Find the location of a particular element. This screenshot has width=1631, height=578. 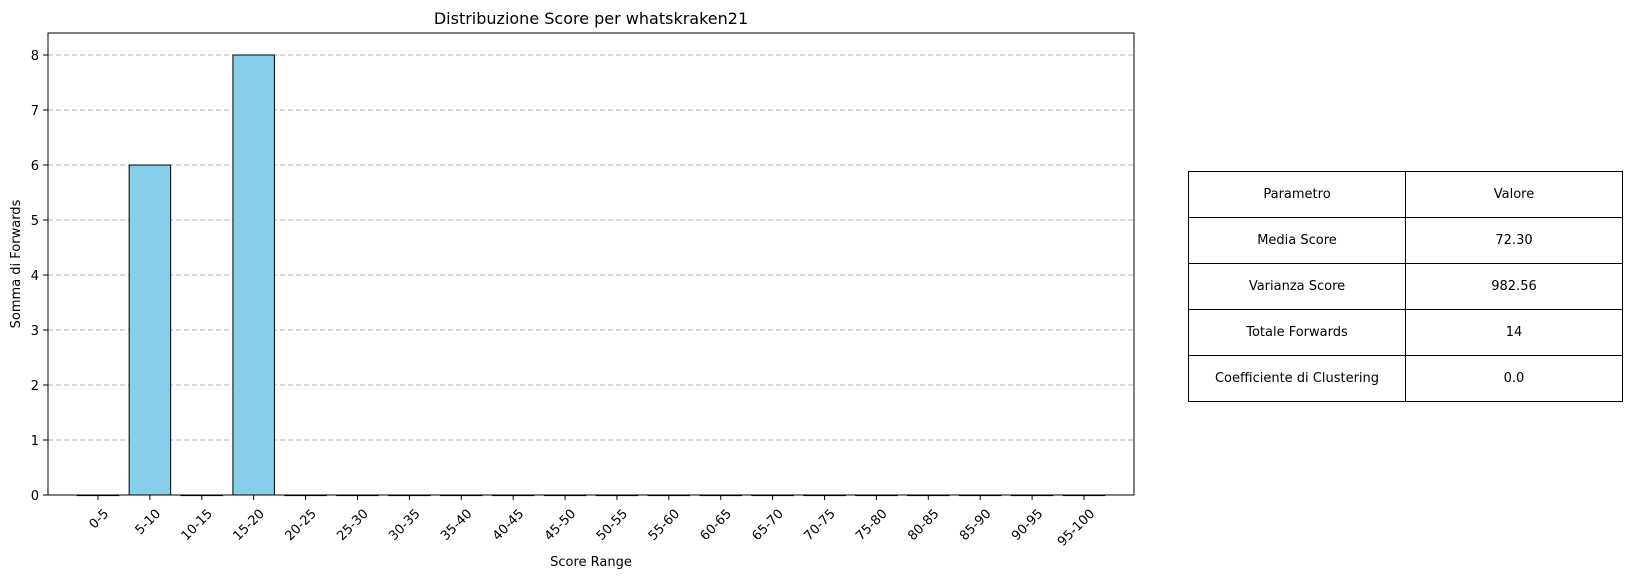

table-row: Totale Forwards 14 is located at coordinates (1405, 332).